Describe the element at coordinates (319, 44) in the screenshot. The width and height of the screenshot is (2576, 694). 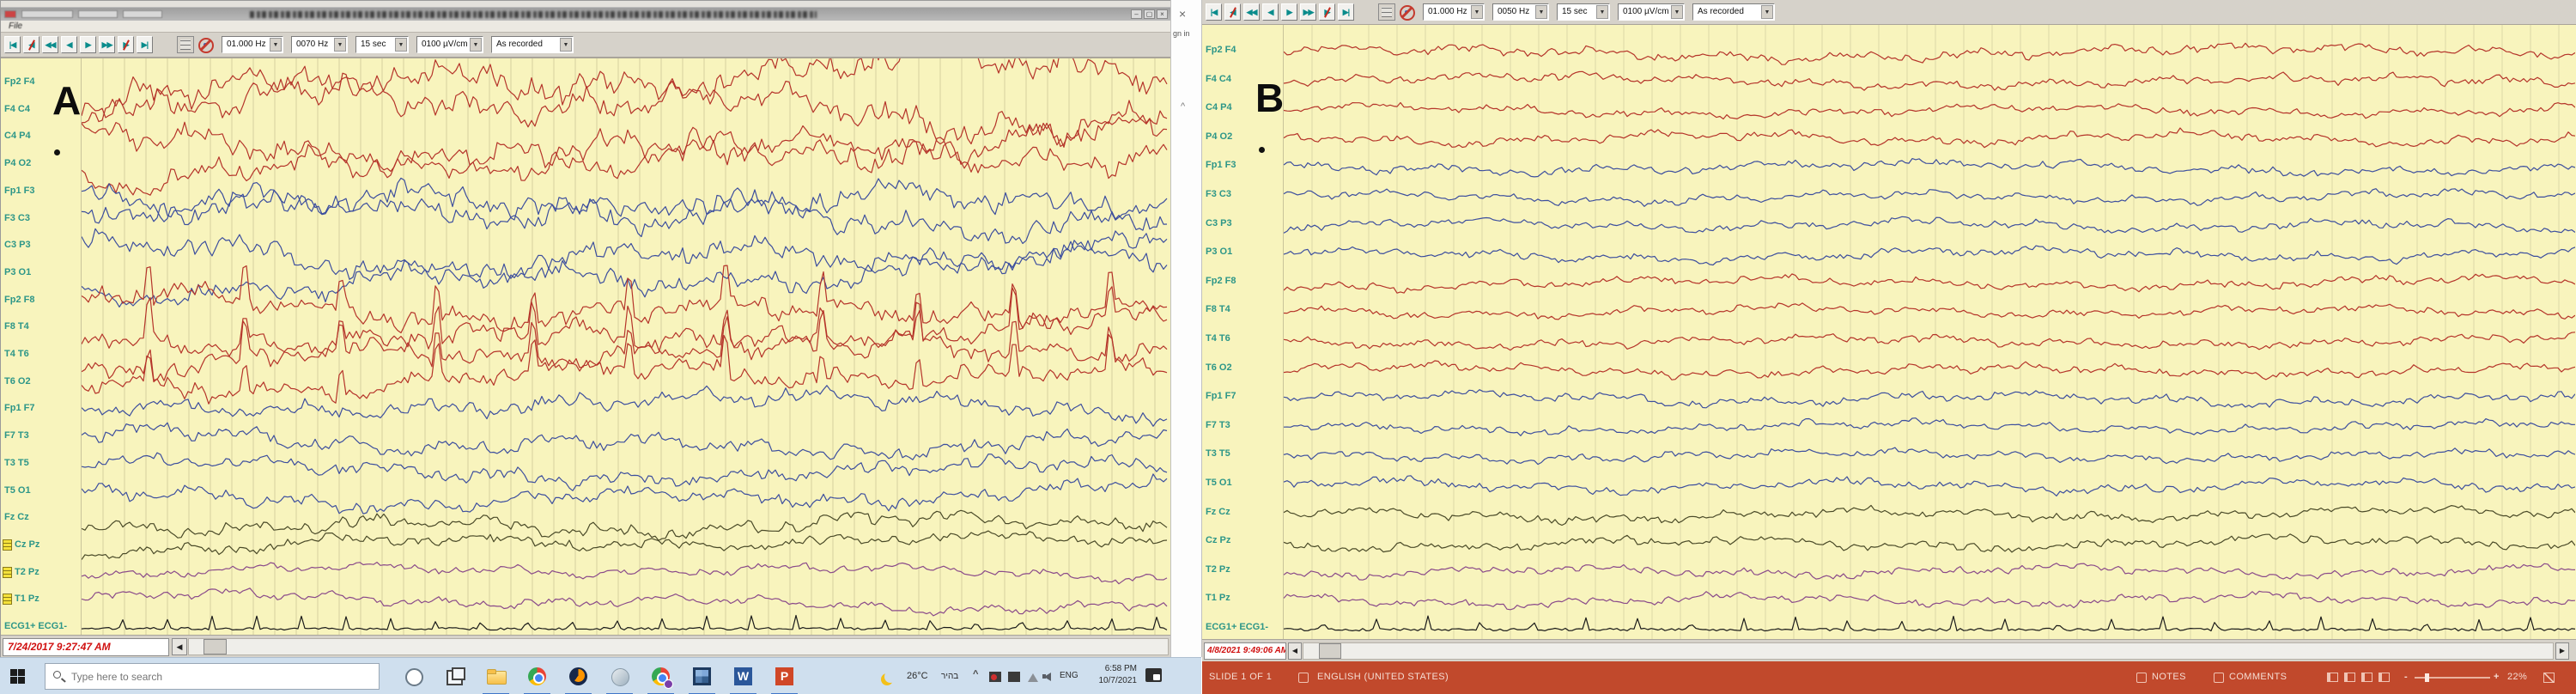
I see `highcut-frequency-select: 0070 Hz ▼` at that location.